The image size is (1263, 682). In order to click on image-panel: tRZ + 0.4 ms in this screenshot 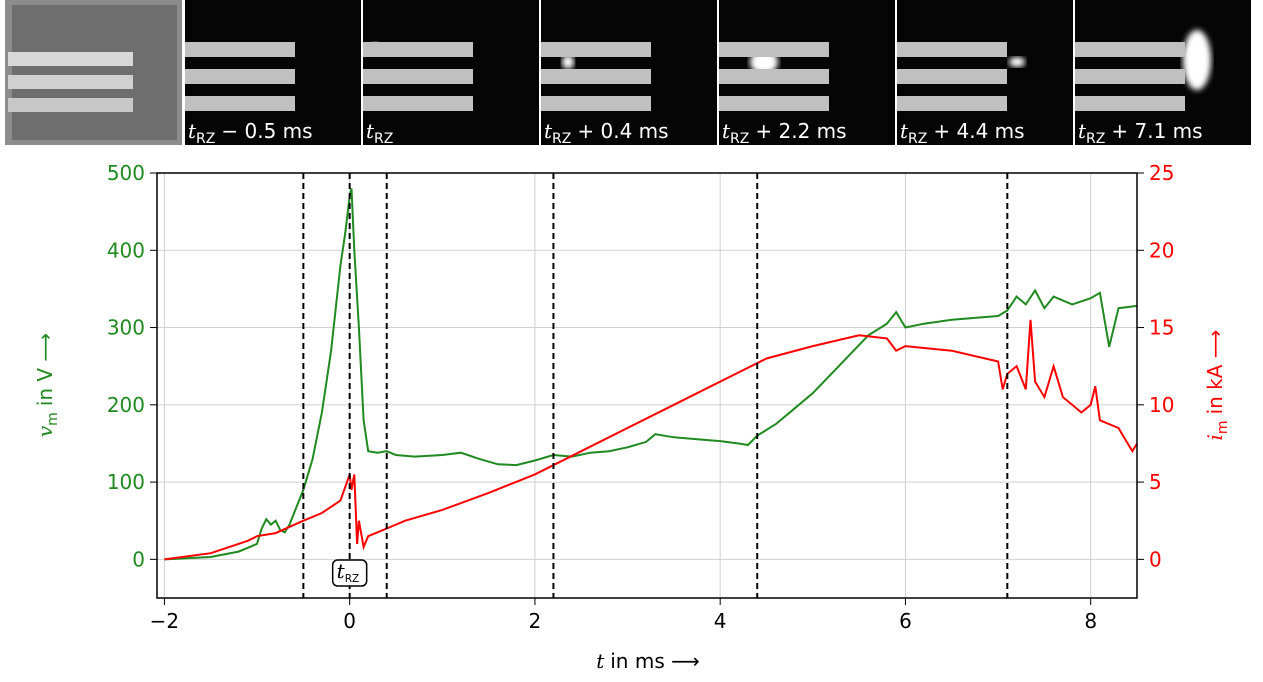, I will do `click(629, 73)`.